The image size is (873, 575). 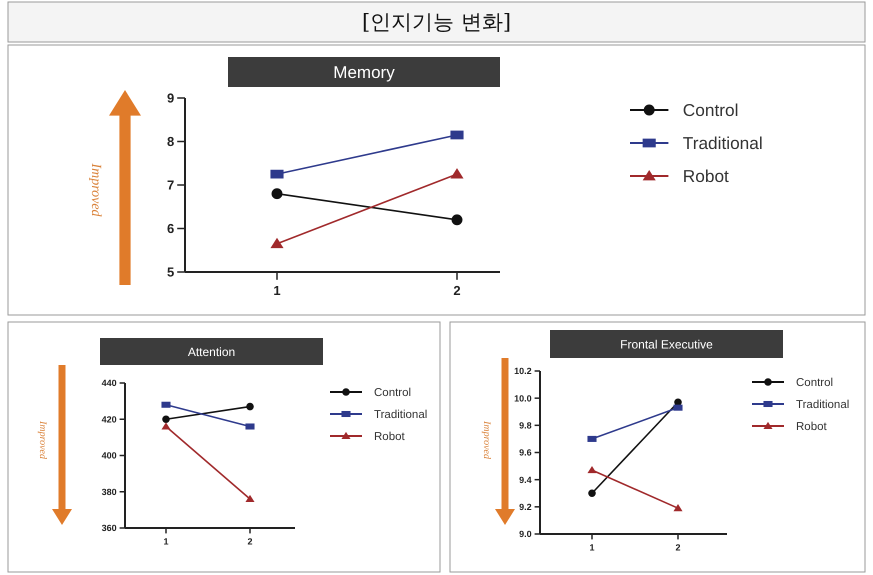 What do you see at coordinates (437, 22) in the screenshot?
I see `text: [인지기능 변화]` at bounding box center [437, 22].